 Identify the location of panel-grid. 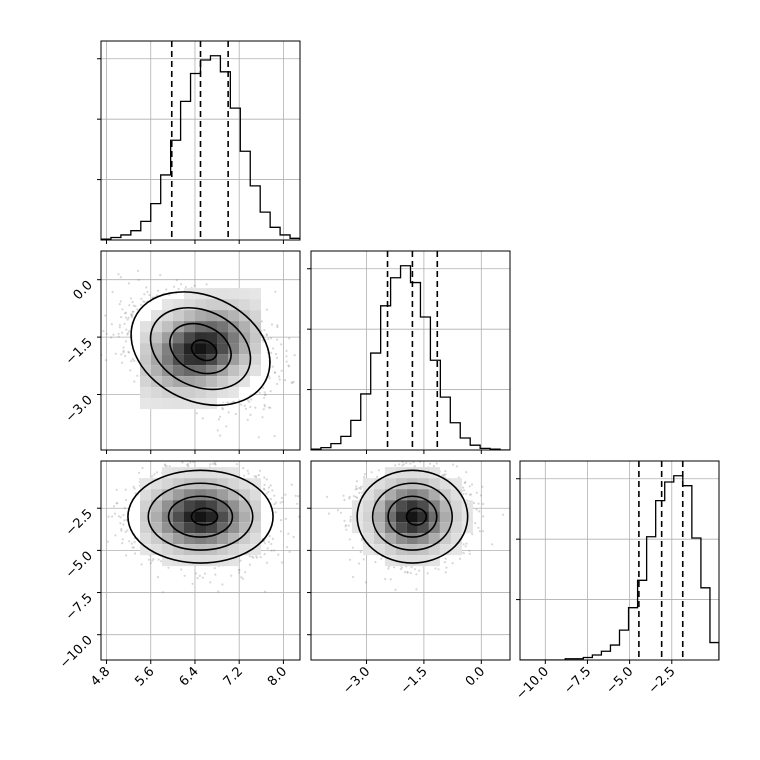
(619, 560).